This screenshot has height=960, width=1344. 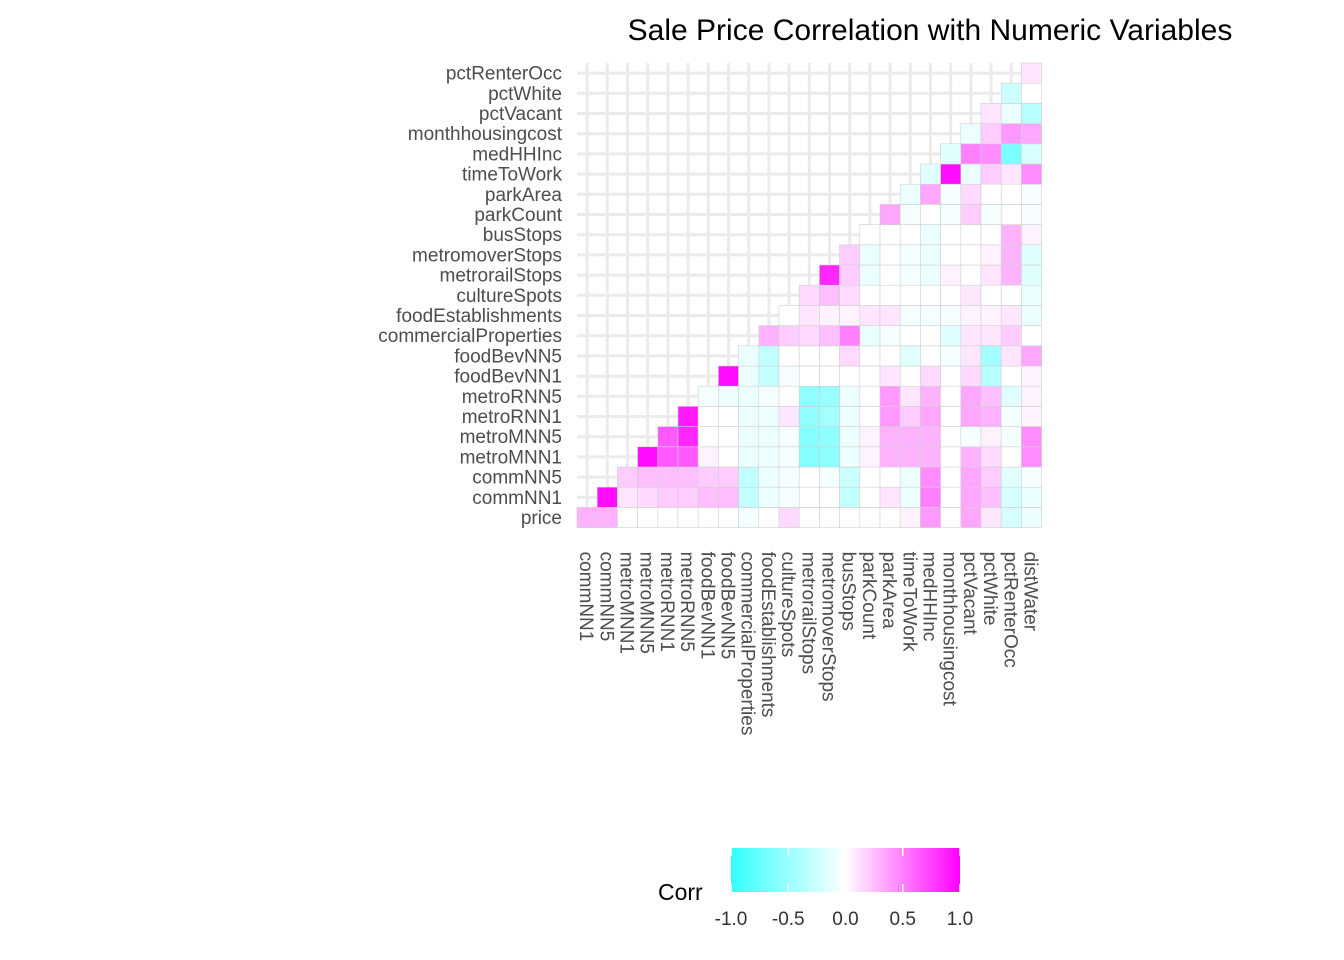 What do you see at coordinates (828, 627) in the screenshot?
I see `x-tick-label: metromoverStops` at bounding box center [828, 627].